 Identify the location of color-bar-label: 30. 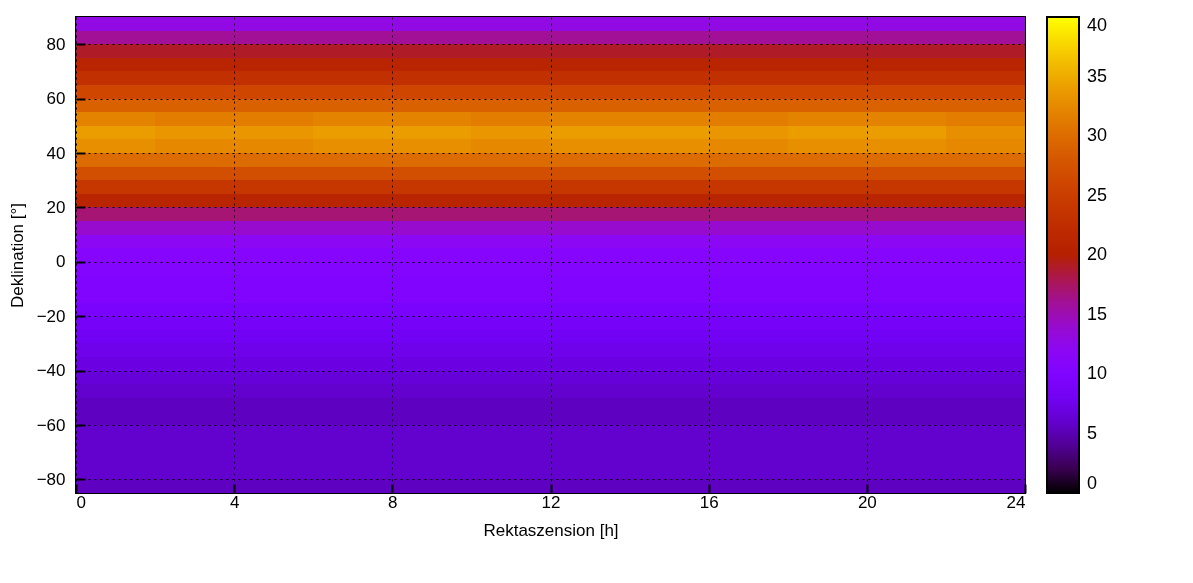
(1097, 135).